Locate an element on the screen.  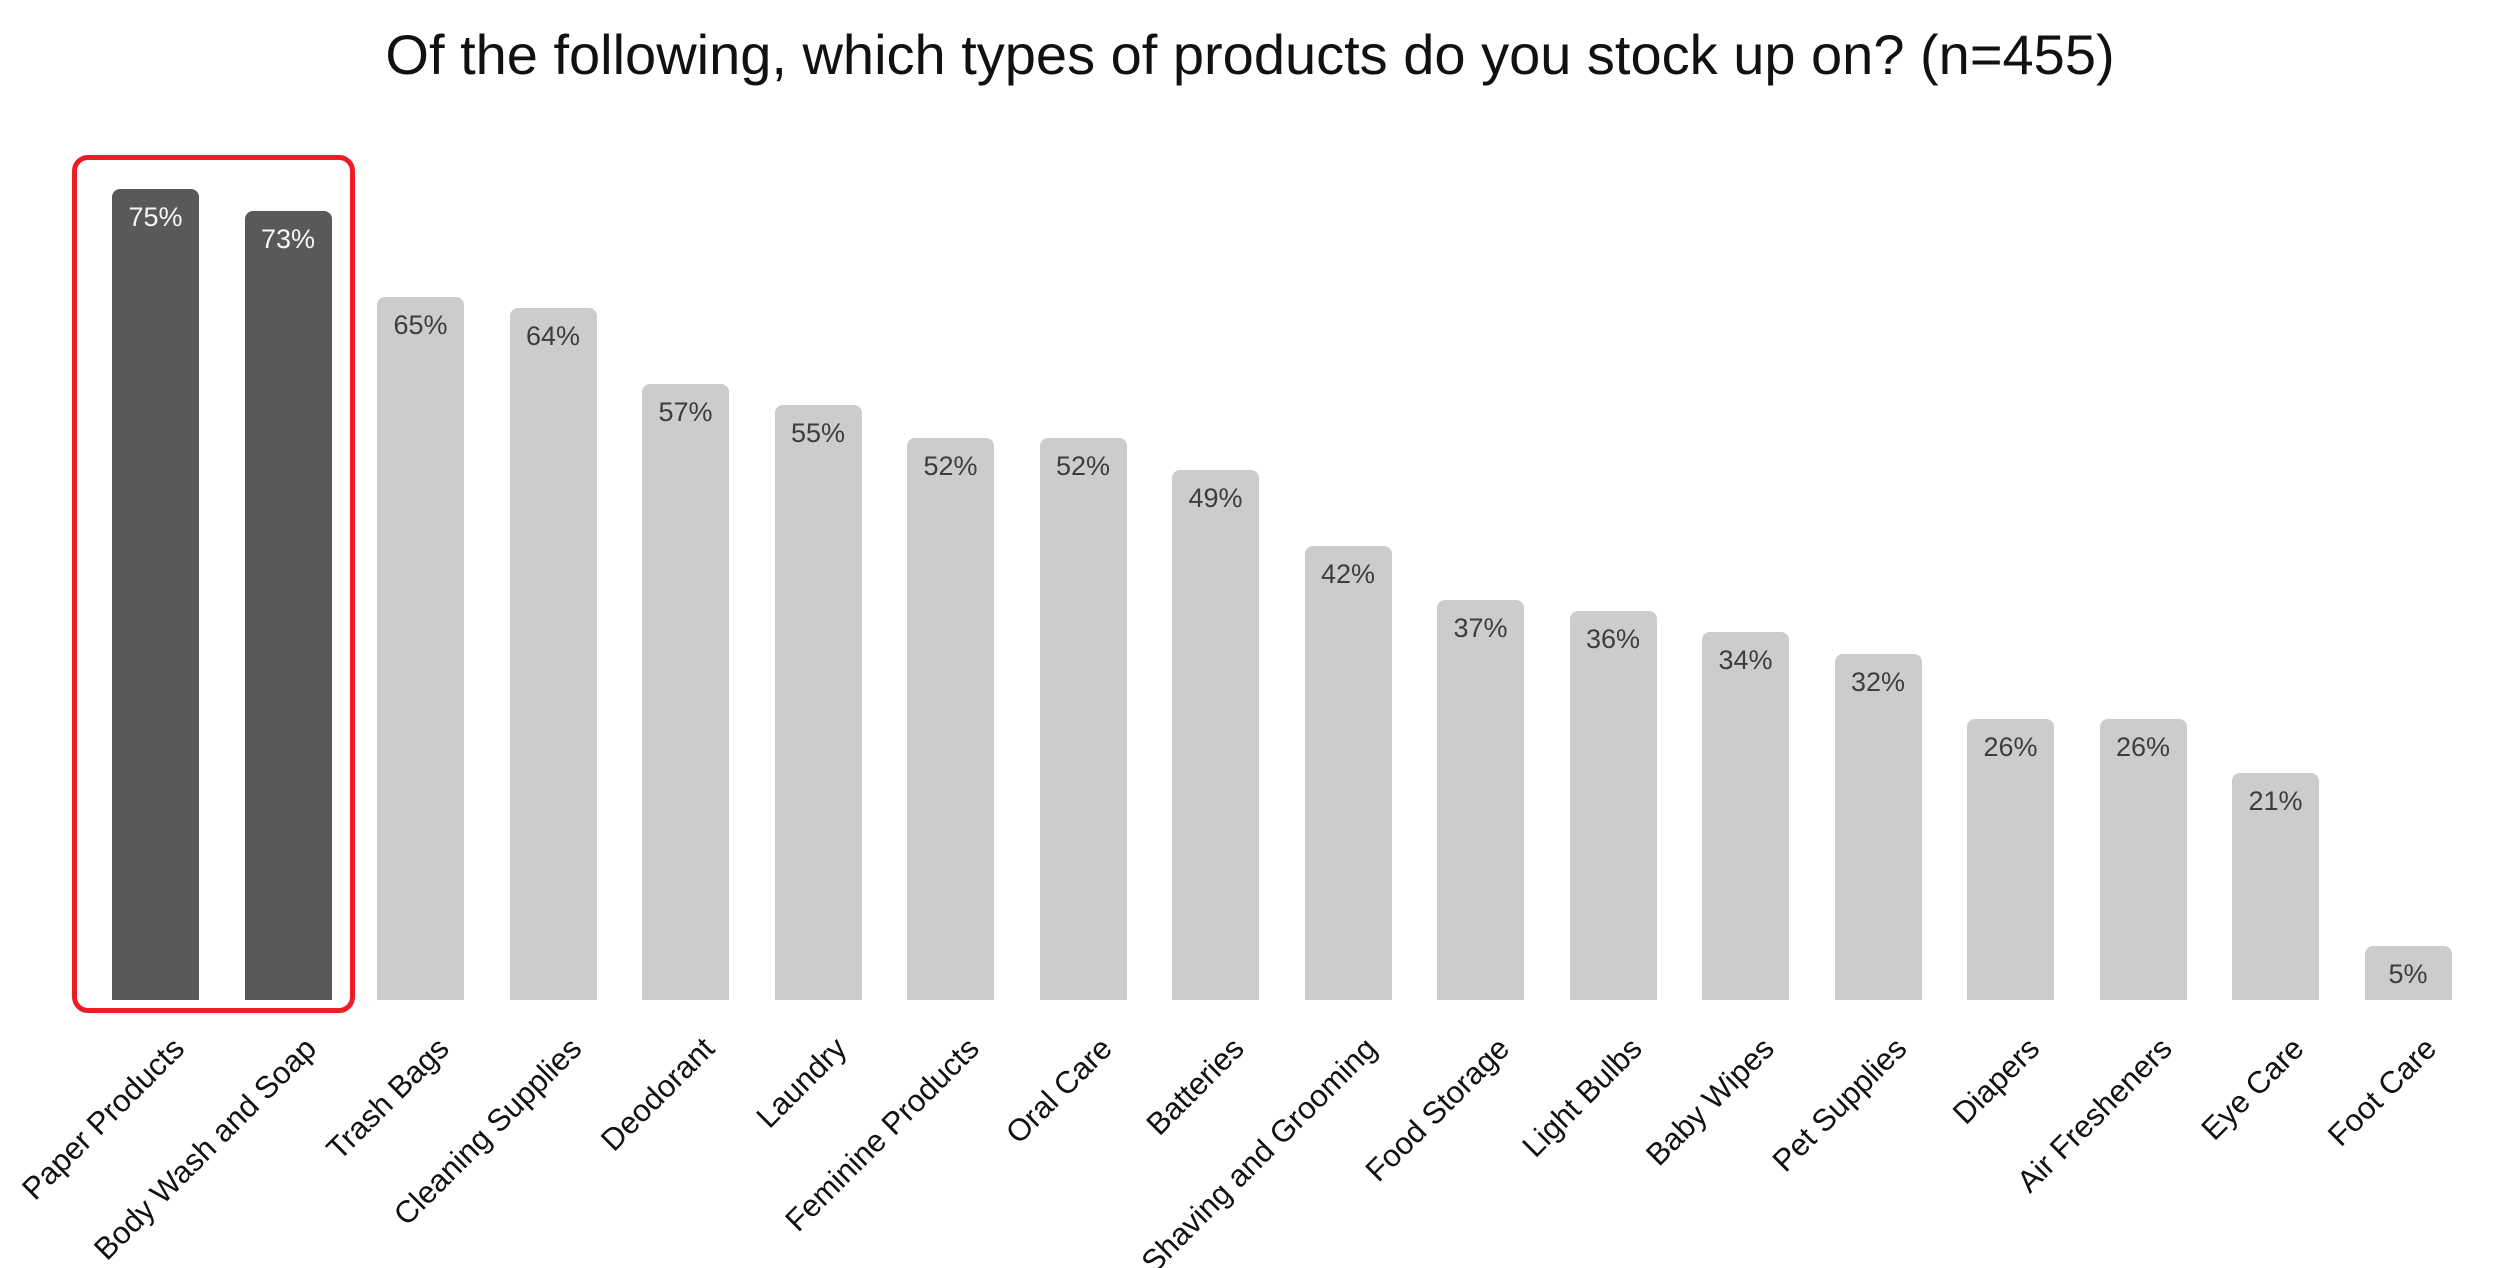
bar-value-label: 57% is located at coordinates (685, 412).